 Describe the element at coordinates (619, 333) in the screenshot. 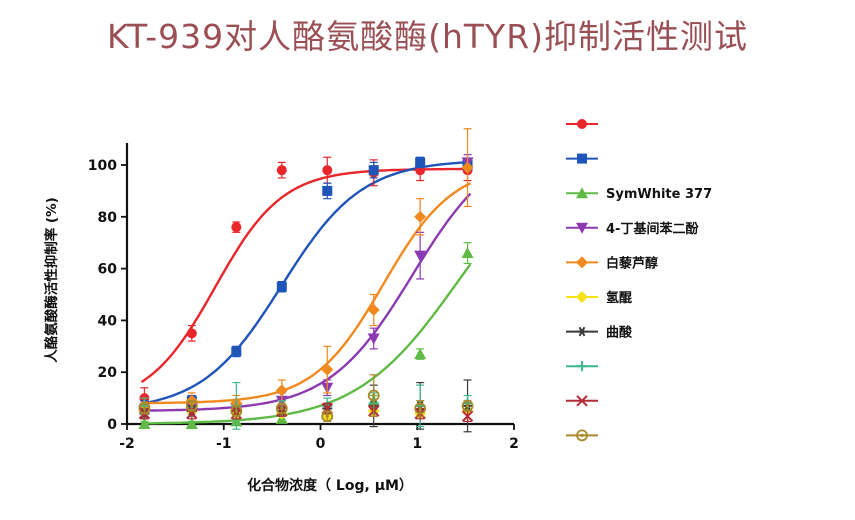

I see `legend-label: 曲酸` at that location.